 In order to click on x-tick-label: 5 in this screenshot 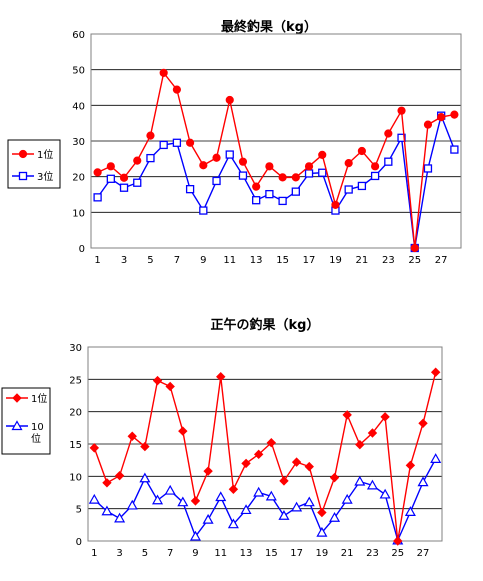, I will do `click(150, 260)`.